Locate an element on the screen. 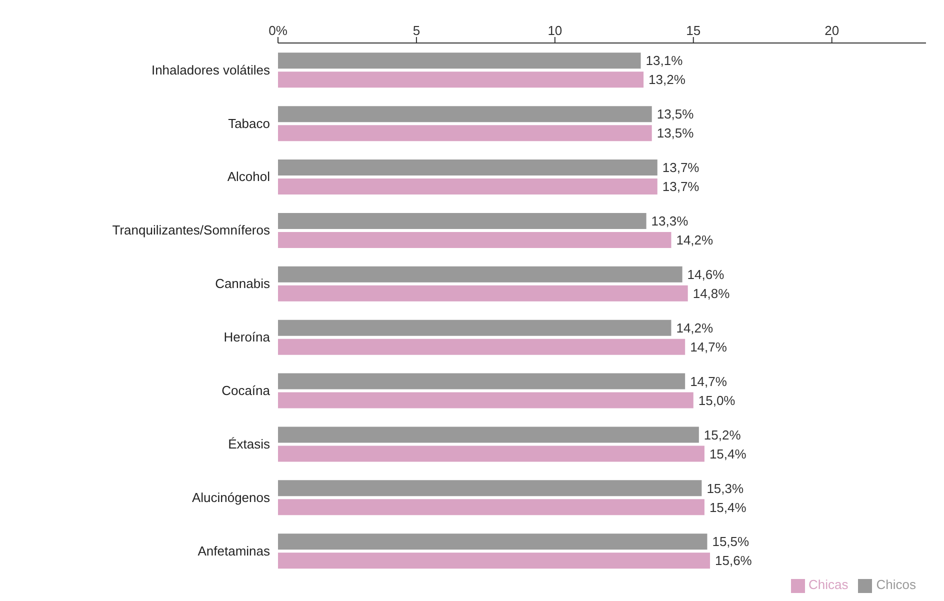  x-tick-label: 15 is located at coordinates (693, 30).